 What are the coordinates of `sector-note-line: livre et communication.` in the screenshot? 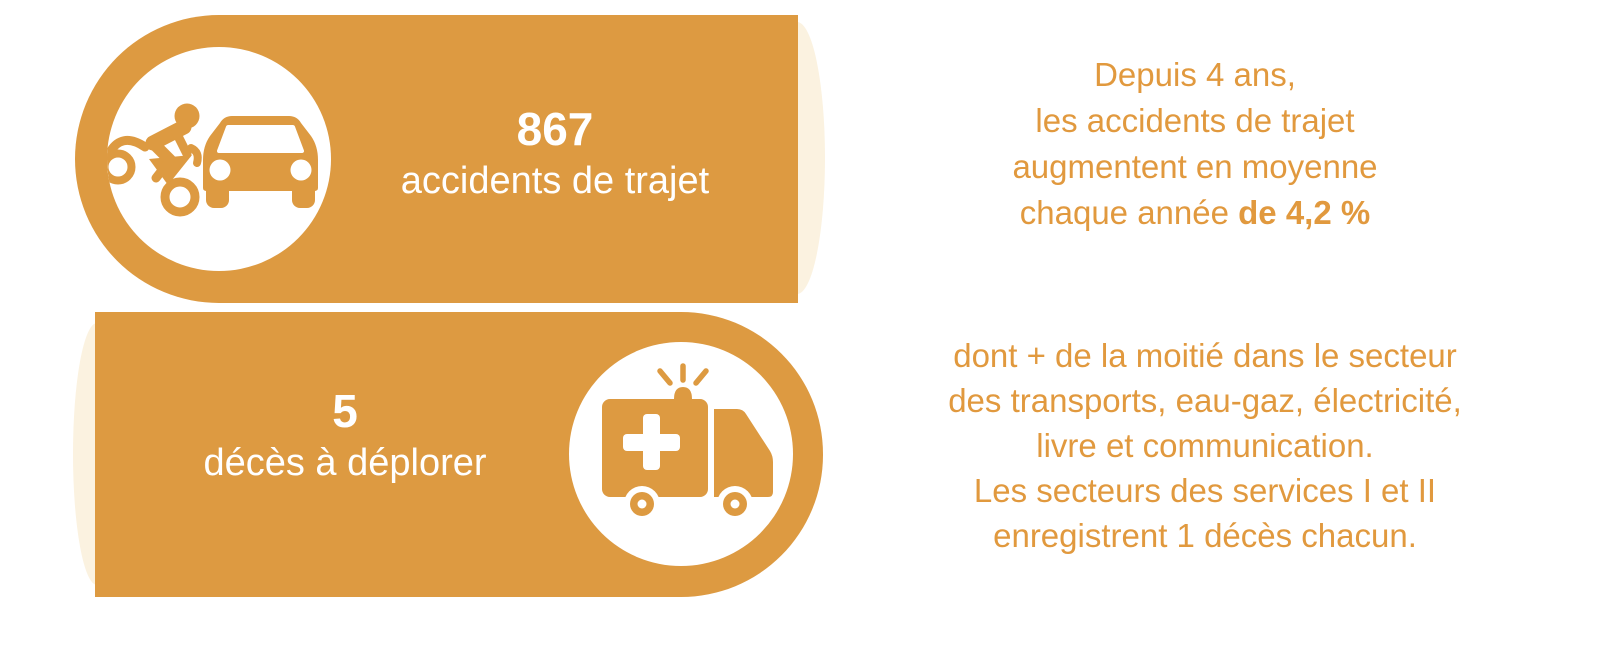 It's located at (1205, 445).